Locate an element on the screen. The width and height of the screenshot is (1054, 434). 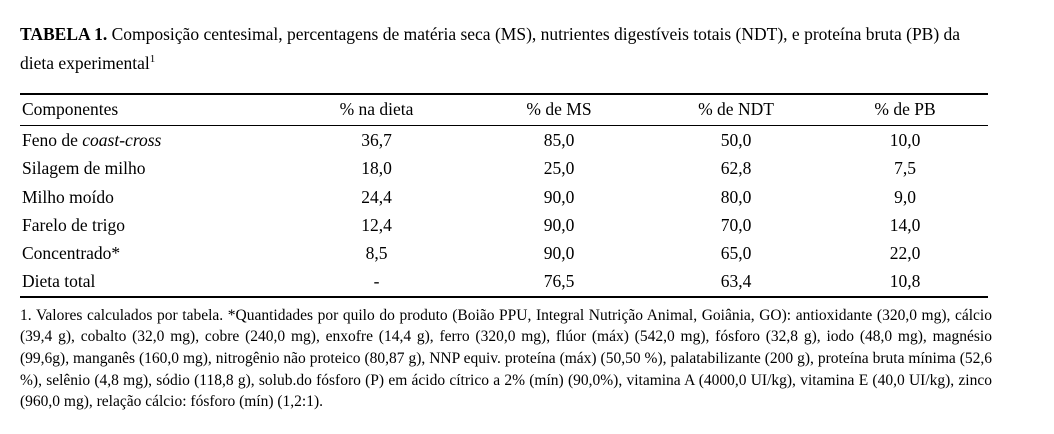
component-name-cell: Feno de coast-cross is located at coordinates (152, 140).